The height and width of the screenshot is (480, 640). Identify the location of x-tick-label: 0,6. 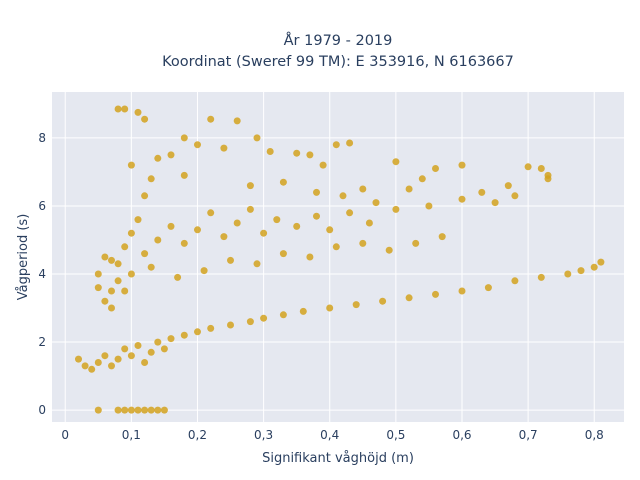
(461, 435).